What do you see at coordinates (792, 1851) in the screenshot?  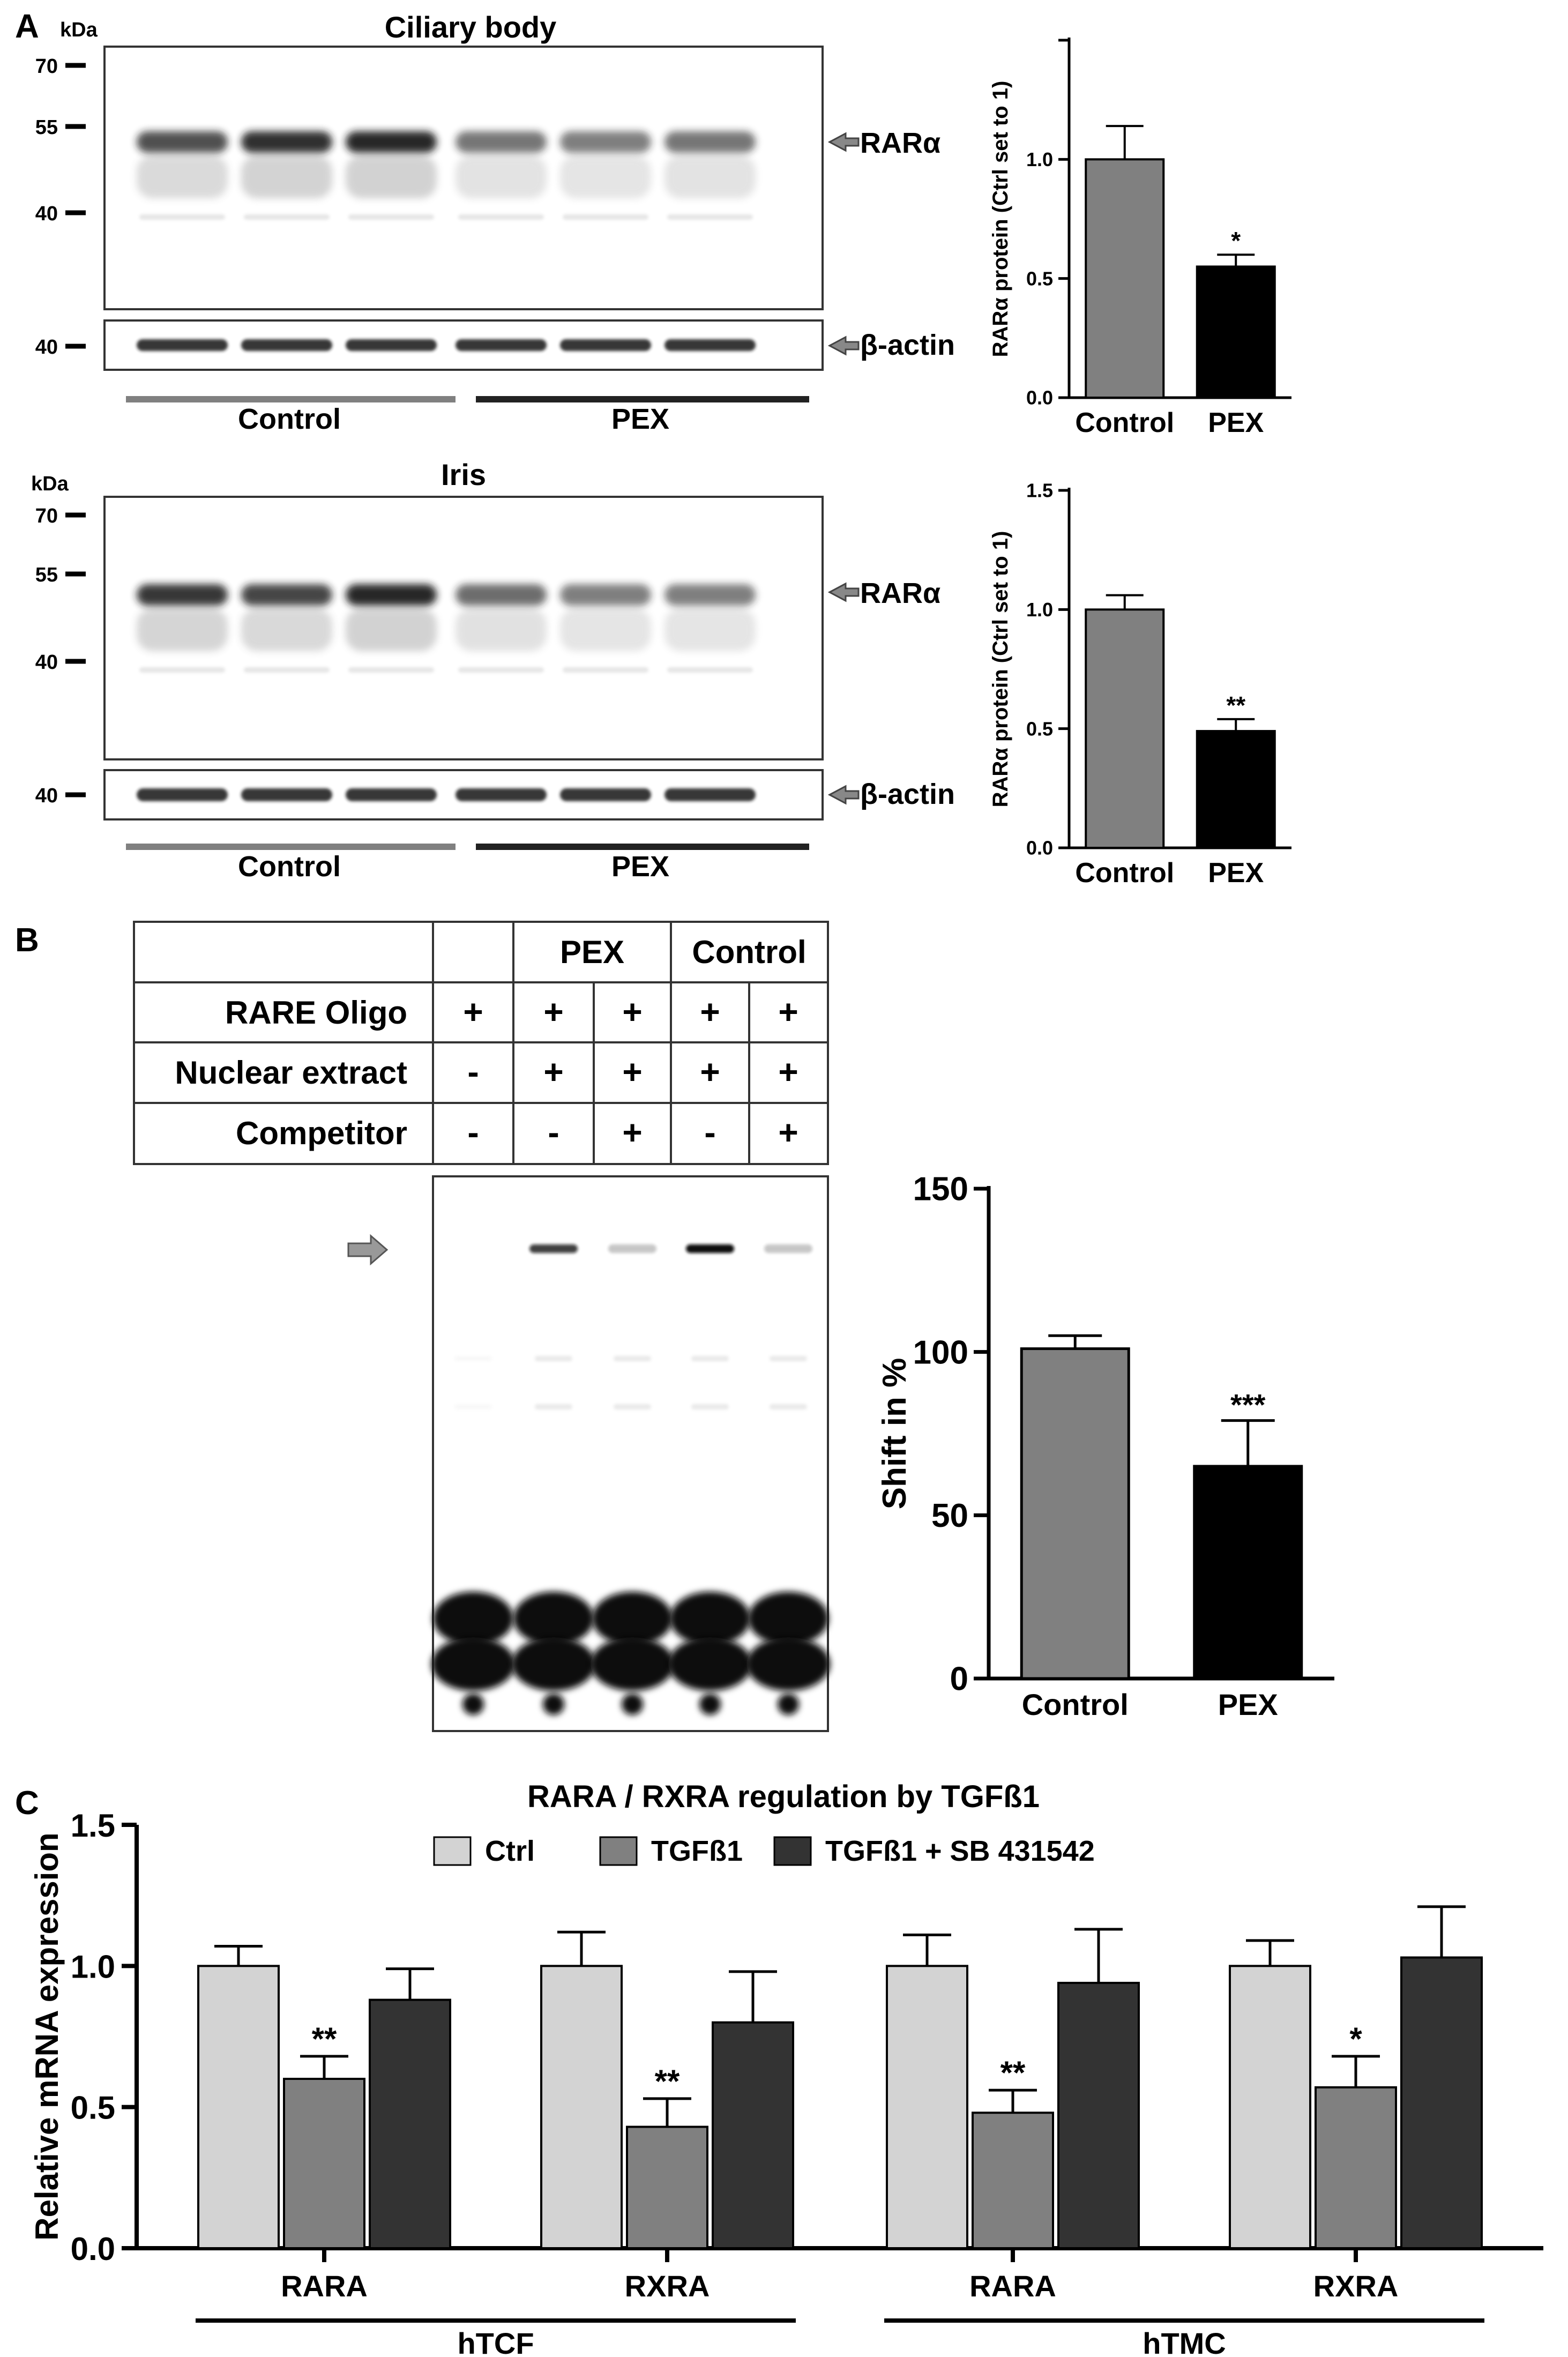 I see `legend-swatch` at bounding box center [792, 1851].